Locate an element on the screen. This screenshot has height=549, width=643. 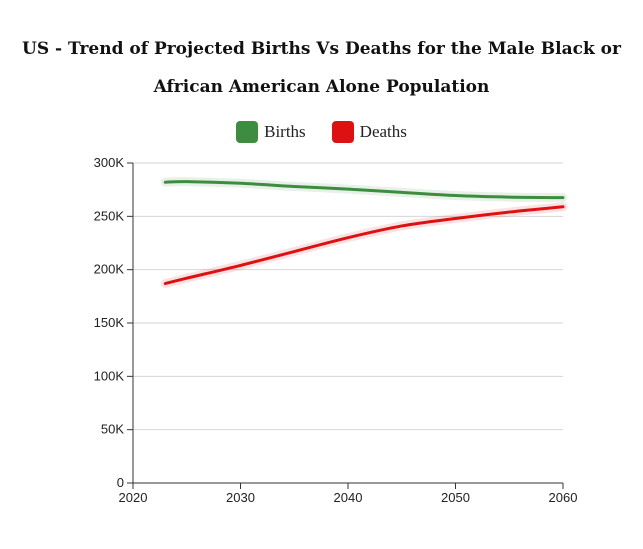
y-tick-label: 200K is located at coordinates (109, 269).